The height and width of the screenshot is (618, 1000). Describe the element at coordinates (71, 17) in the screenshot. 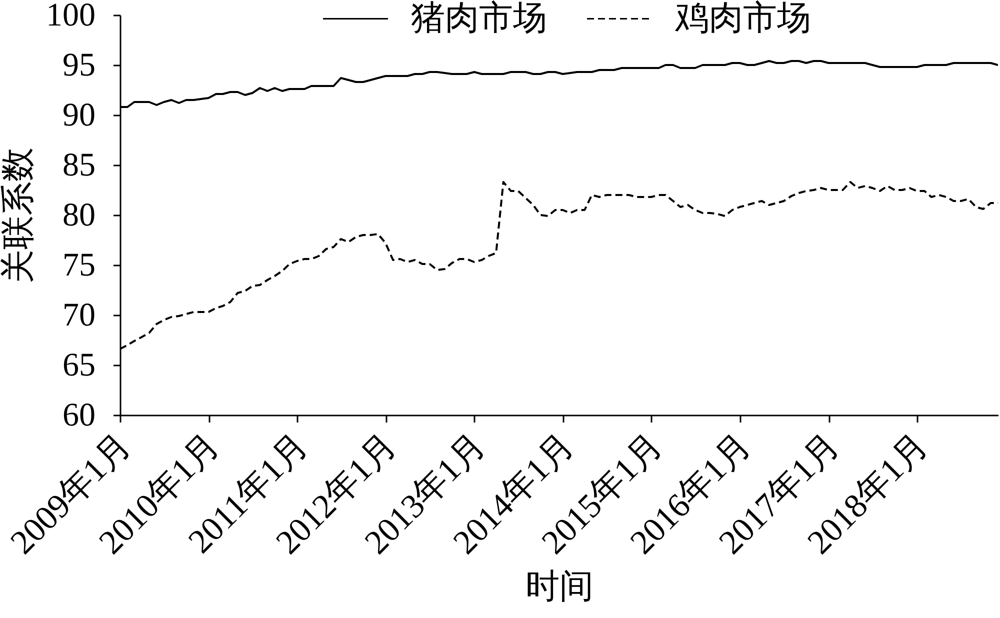

I see `y-tick-label: 100` at that location.